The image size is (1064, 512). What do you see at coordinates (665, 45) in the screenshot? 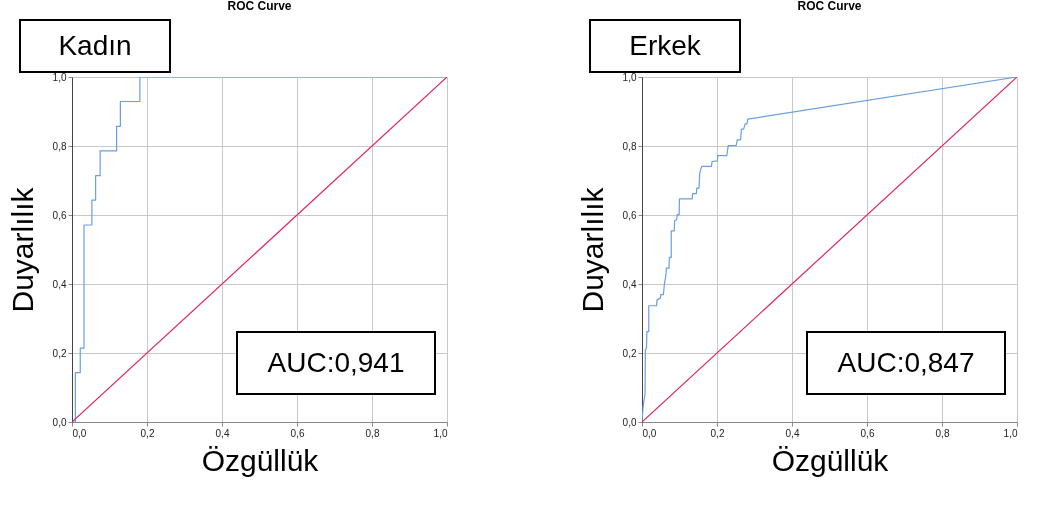
I see `text: Erkek` at bounding box center [665, 45].